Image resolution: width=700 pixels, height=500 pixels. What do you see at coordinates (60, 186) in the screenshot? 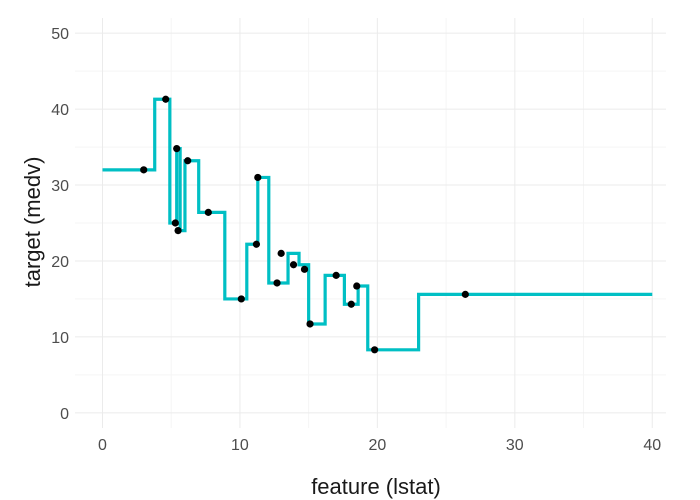
I see `y-tick-label: 30` at bounding box center [60, 186].